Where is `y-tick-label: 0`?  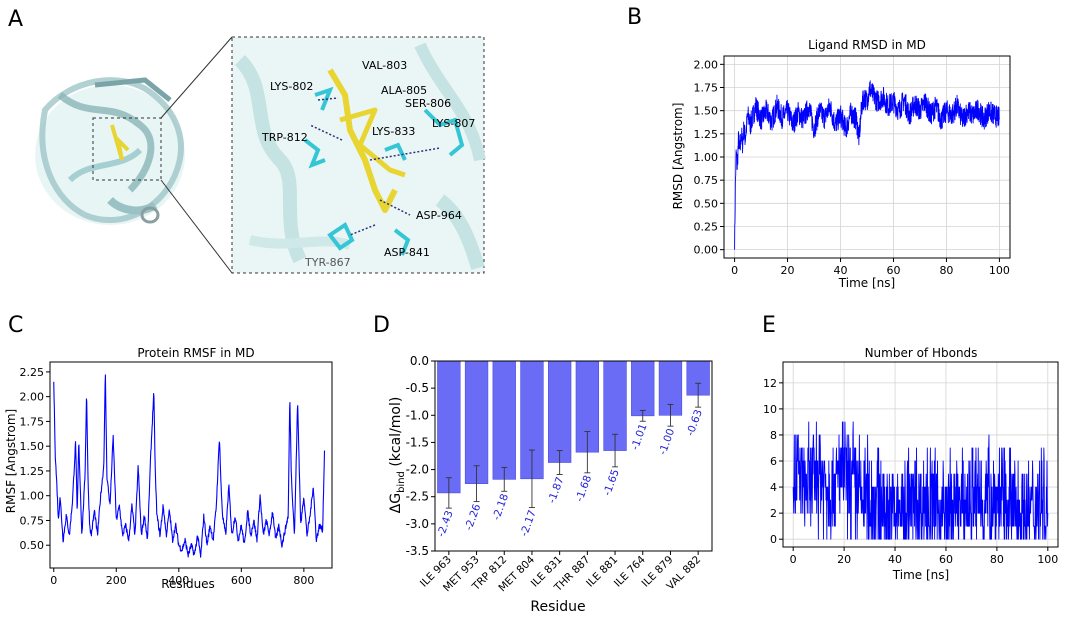 y-tick-label: 0 is located at coordinates (773, 539).